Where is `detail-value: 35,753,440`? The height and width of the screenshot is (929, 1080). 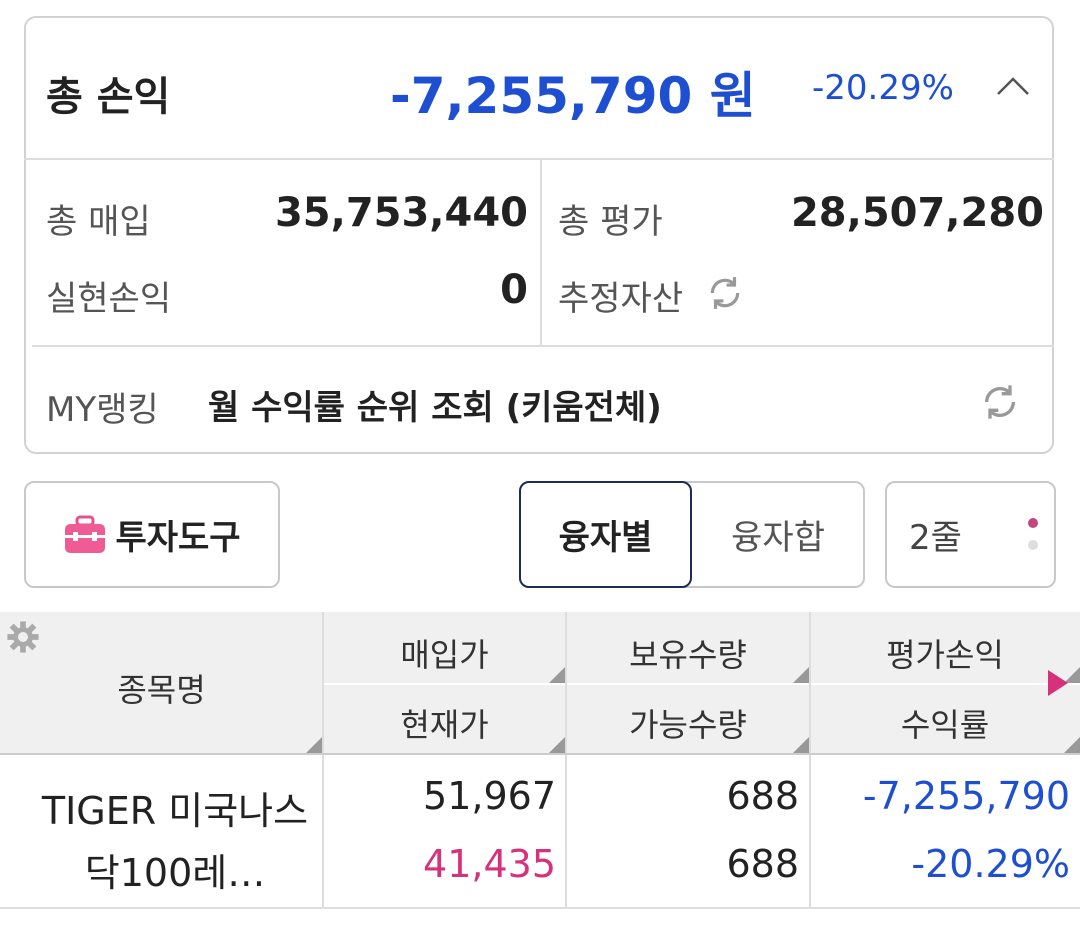 detail-value: 35,753,440 is located at coordinates (401, 213).